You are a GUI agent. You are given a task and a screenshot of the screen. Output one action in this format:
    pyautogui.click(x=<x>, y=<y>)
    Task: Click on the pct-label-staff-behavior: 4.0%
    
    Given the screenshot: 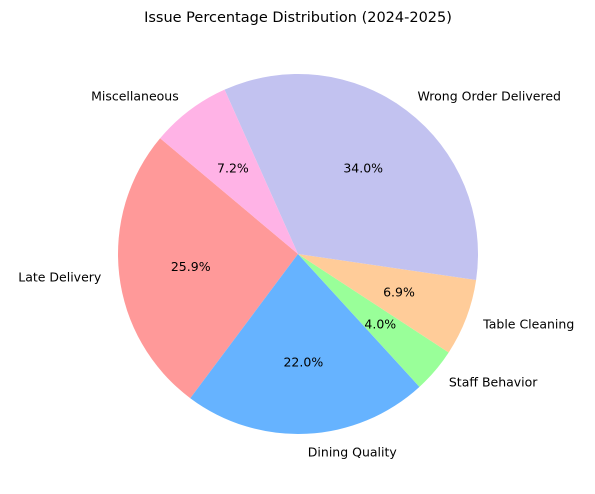 What is the action you would take?
    pyautogui.click(x=380, y=323)
    